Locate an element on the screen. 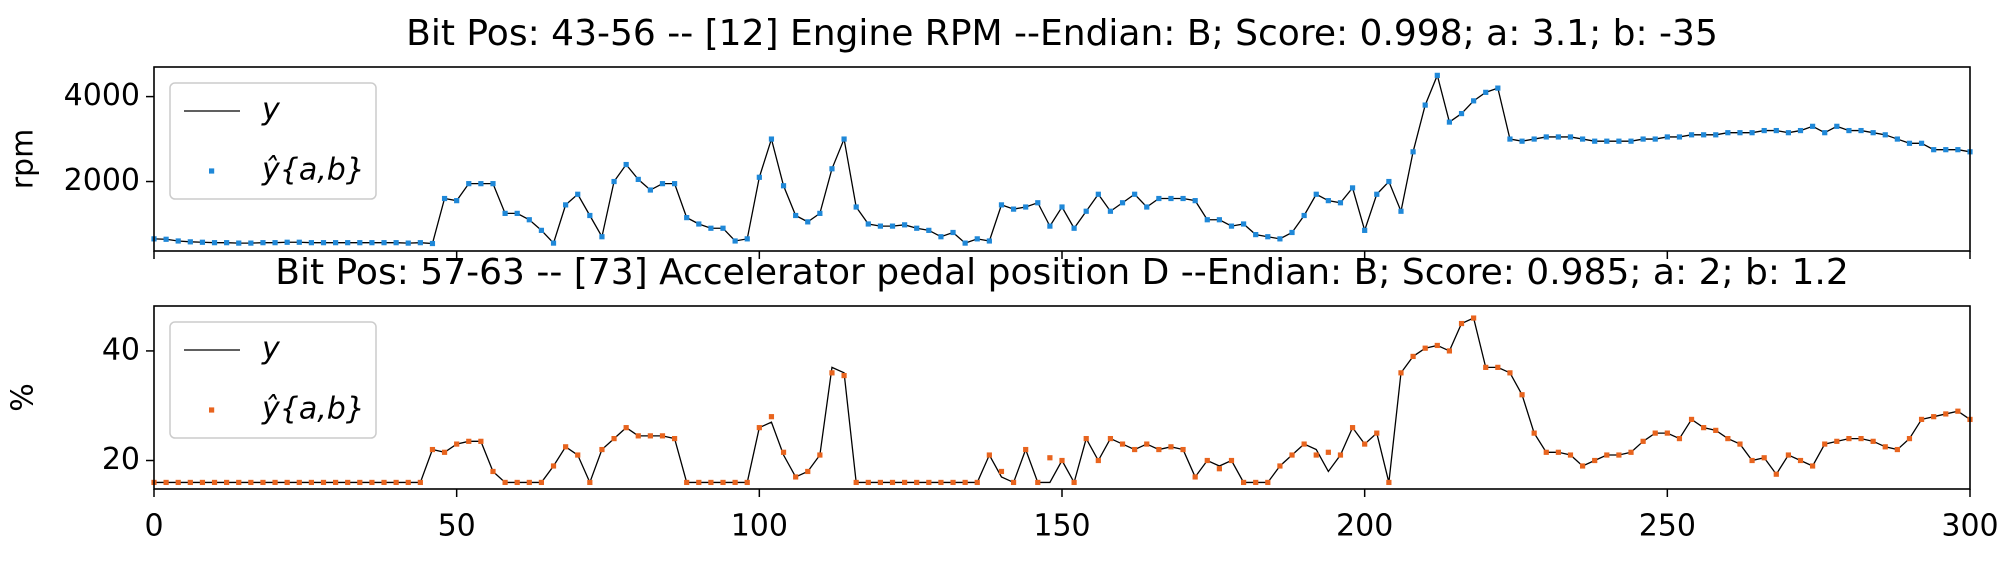 The width and height of the screenshot is (2016, 562). x-tick-label: 300 is located at coordinates (1969, 526).